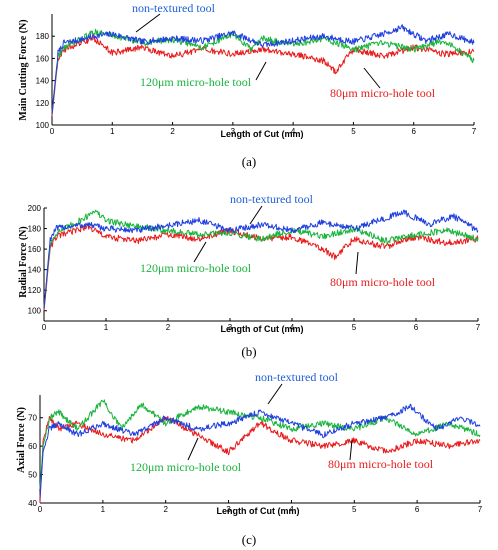 The image size is (498, 550). I want to click on panel-b-xlabel: Length of Cut (mm), so click(262, 329).